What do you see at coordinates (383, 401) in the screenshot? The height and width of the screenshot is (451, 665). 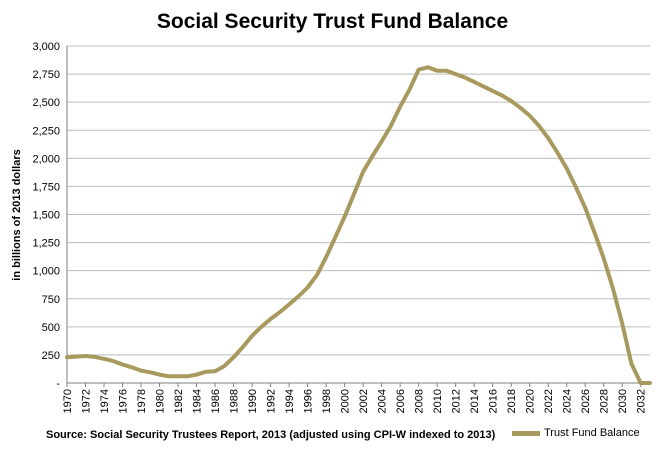 I see `x-tick-label: 2004` at bounding box center [383, 401].